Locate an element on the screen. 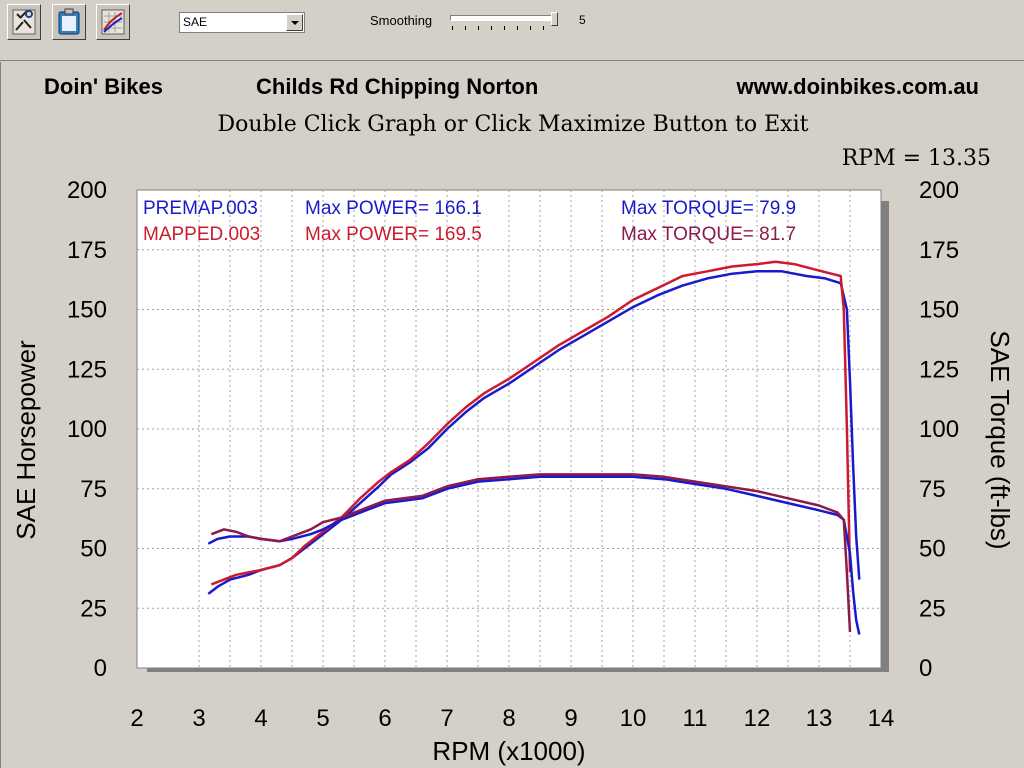  graph-button is located at coordinates (113, 22).